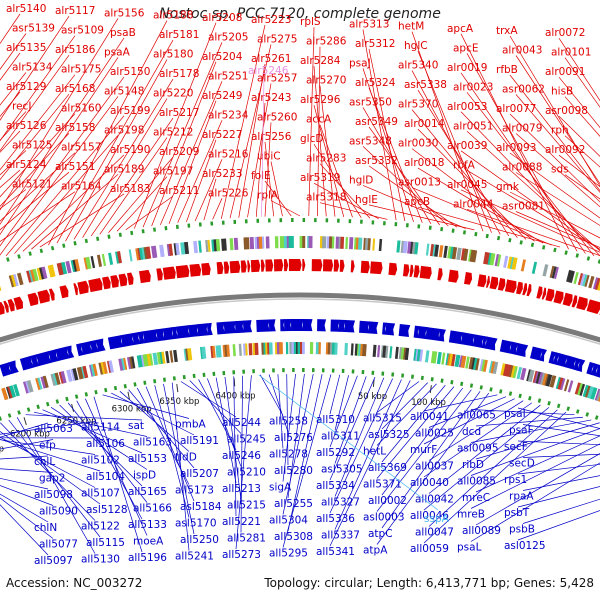  What do you see at coordinates (525, 546) in the screenshot?
I see `reverse-gene-label: asl0125` at bounding box center [525, 546].